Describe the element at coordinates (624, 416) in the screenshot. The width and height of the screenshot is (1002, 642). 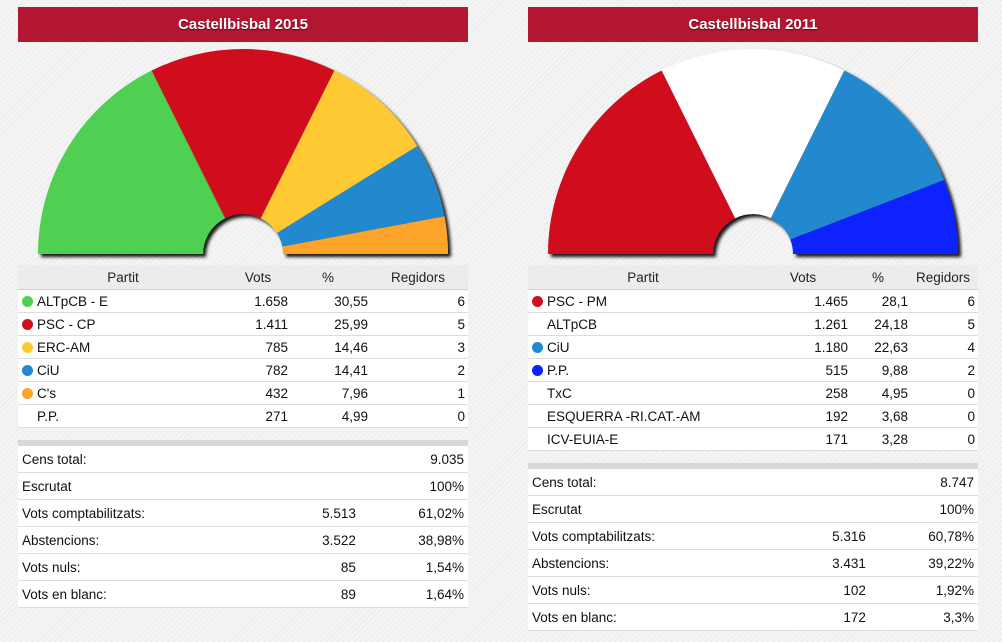
I see `party-name: ESQUERRA -RI.CAT.-AM` at that location.